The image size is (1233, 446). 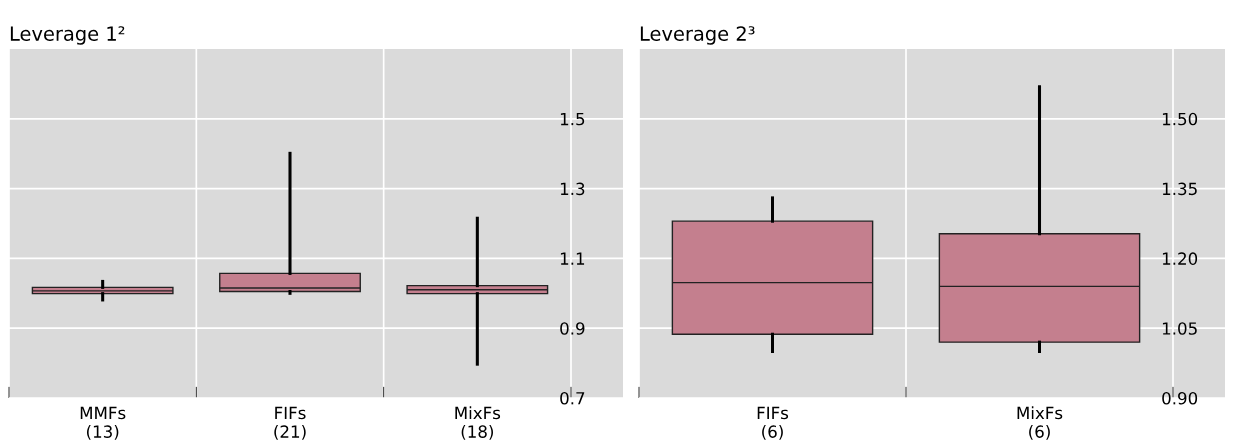 What do you see at coordinates (572, 328) in the screenshot?
I see `y-tick-label: 0.9` at bounding box center [572, 328].